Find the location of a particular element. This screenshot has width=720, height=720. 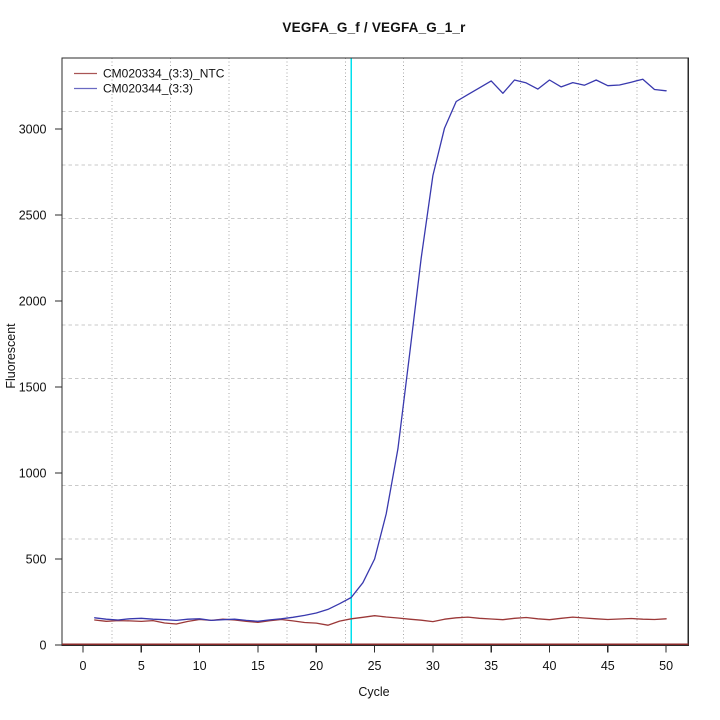

x-tick-label: 35 is located at coordinates (491, 666).